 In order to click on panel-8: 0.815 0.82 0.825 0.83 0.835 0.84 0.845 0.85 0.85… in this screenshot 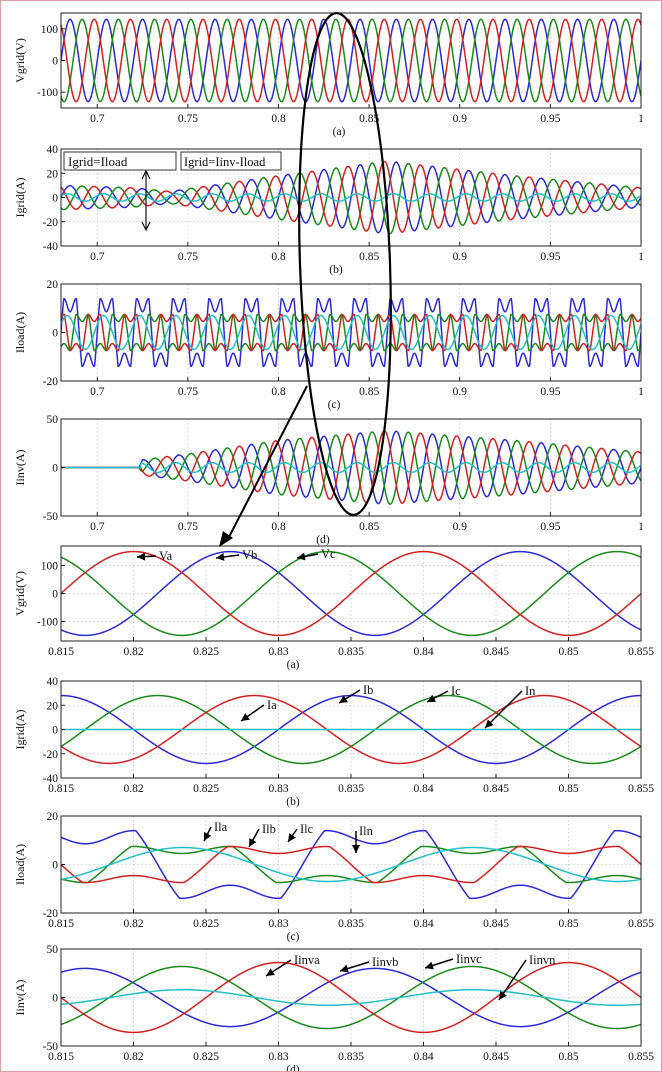, I will do `click(333, 1007)`.